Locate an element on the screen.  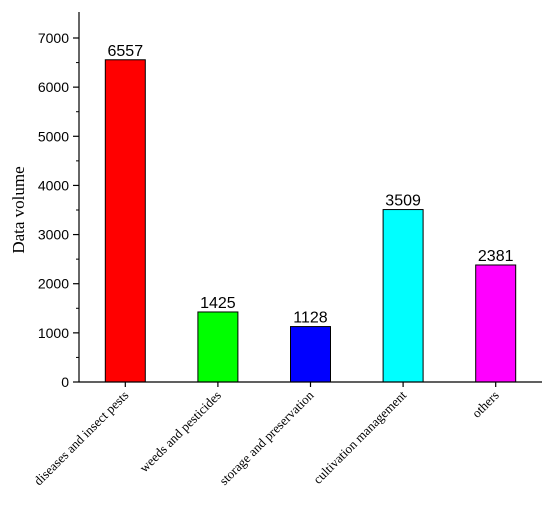
y-tick-label: 0 is located at coordinates (65, 382).